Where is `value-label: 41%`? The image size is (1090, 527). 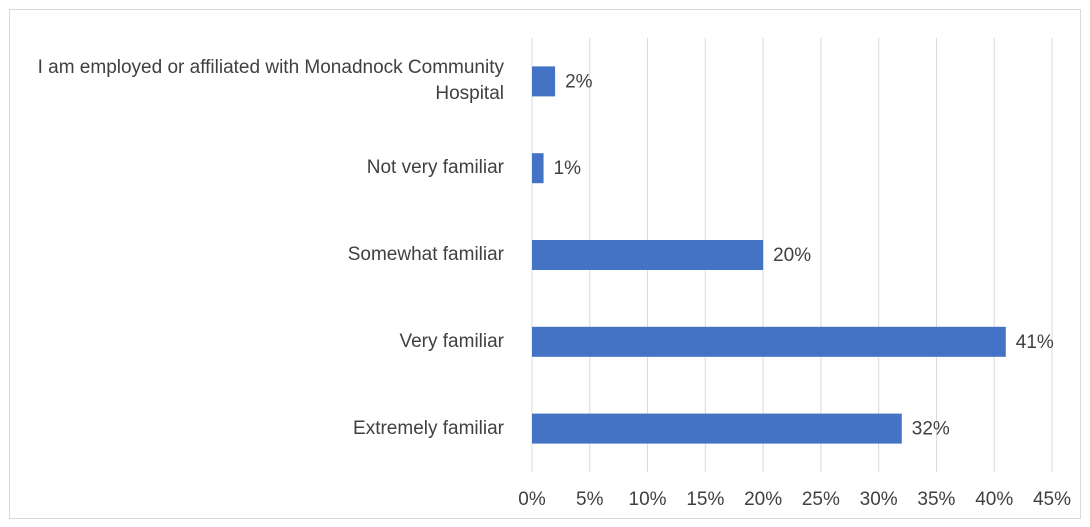
value-label: 41% is located at coordinates (1035, 342).